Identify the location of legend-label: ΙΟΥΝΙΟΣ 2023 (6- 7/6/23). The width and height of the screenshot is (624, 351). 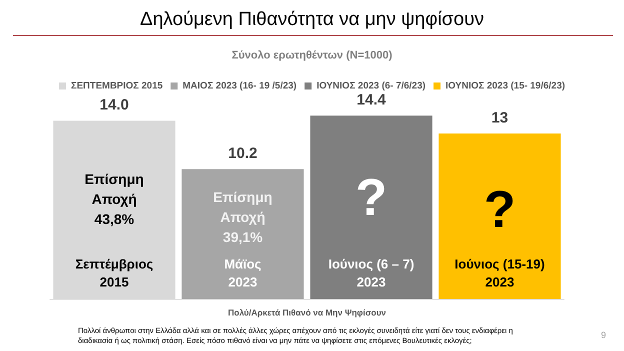
(371, 86).